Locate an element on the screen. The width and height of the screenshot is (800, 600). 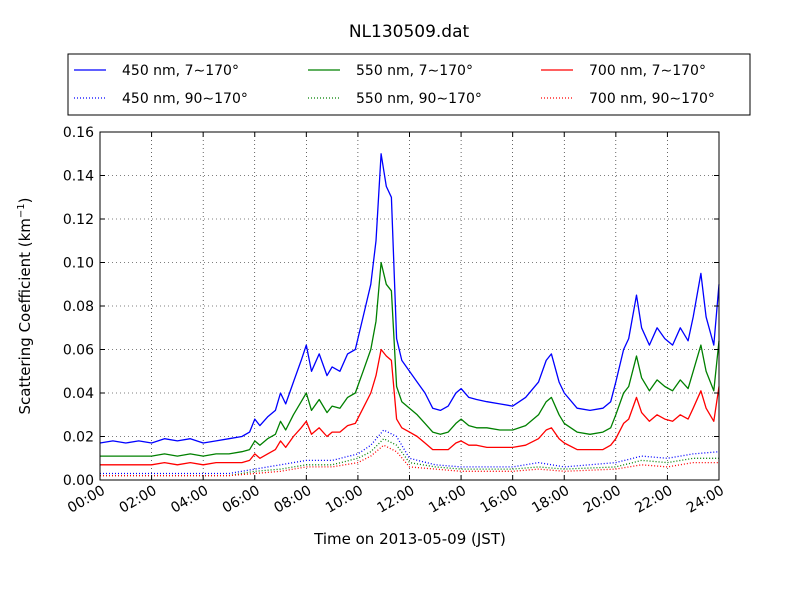
y-axis-label-main: Scattering Coefficient (km is located at coordinates (25, 316).